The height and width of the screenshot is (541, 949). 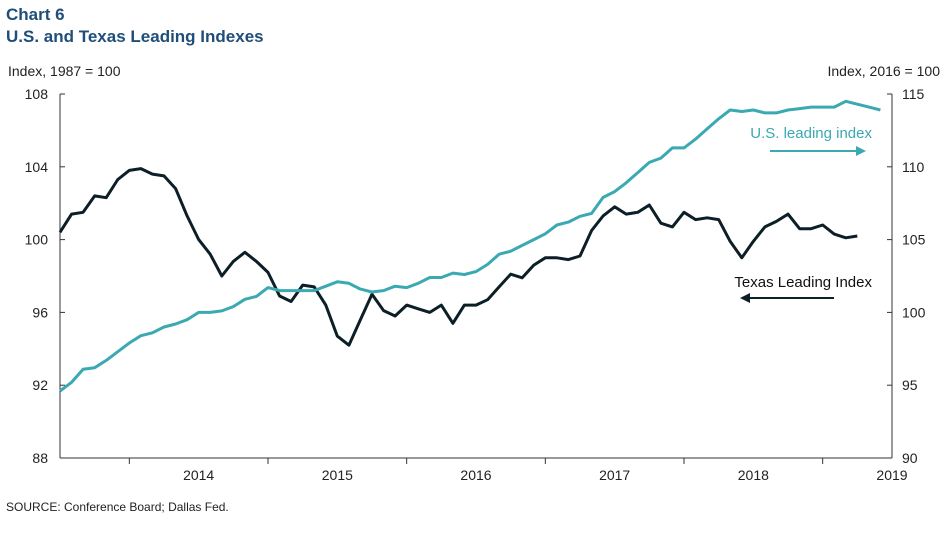 What do you see at coordinates (914, 240) in the screenshot?
I see `right-tick-label: 105` at bounding box center [914, 240].